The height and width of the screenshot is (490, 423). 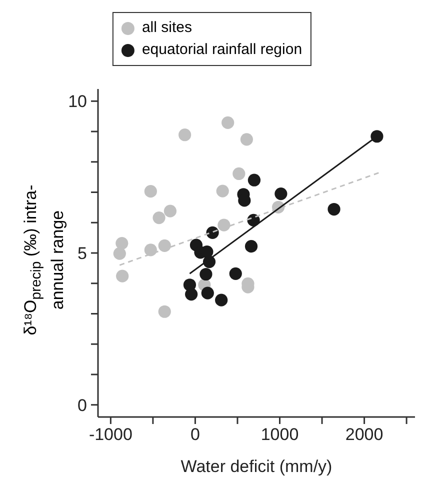 What do you see at coordinates (364, 434) in the screenshot?
I see `x-tick-label: 2000` at bounding box center [364, 434].